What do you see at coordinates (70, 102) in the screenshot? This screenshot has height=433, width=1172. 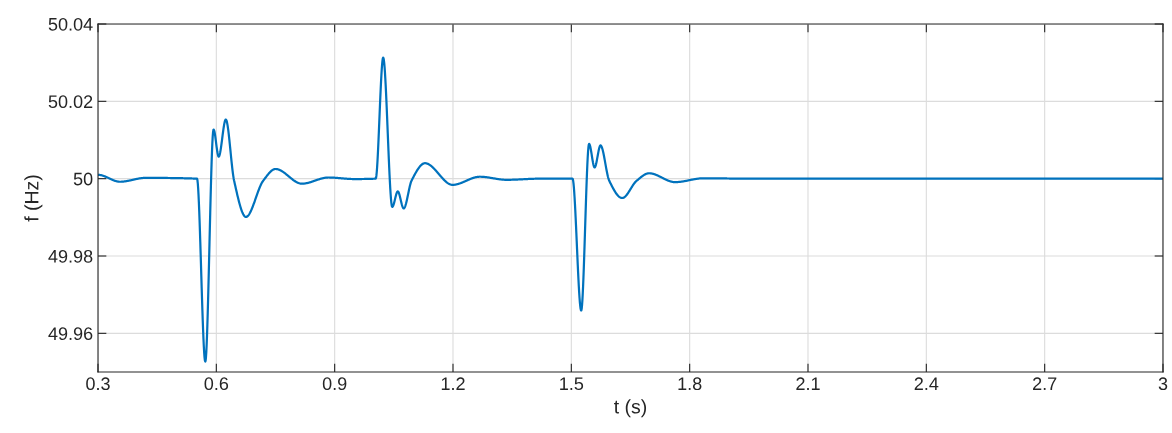 I see `y-tick-label: 50.02` at bounding box center [70, 102].